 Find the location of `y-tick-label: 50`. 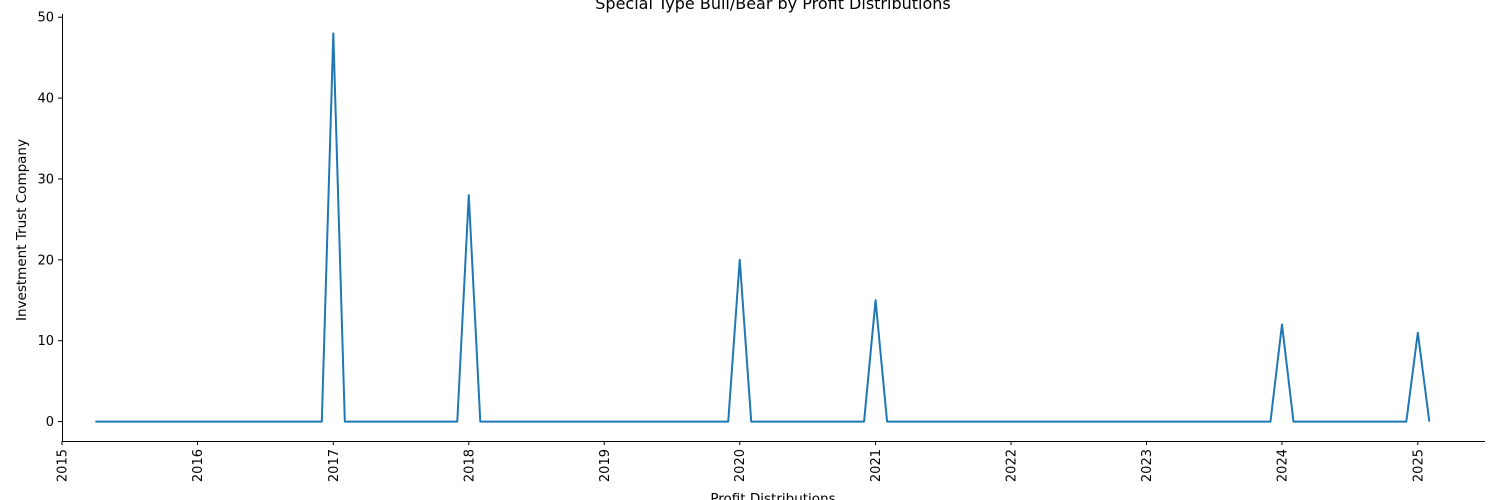

y-tick-label: 50 is located at coordinates (45, 18).